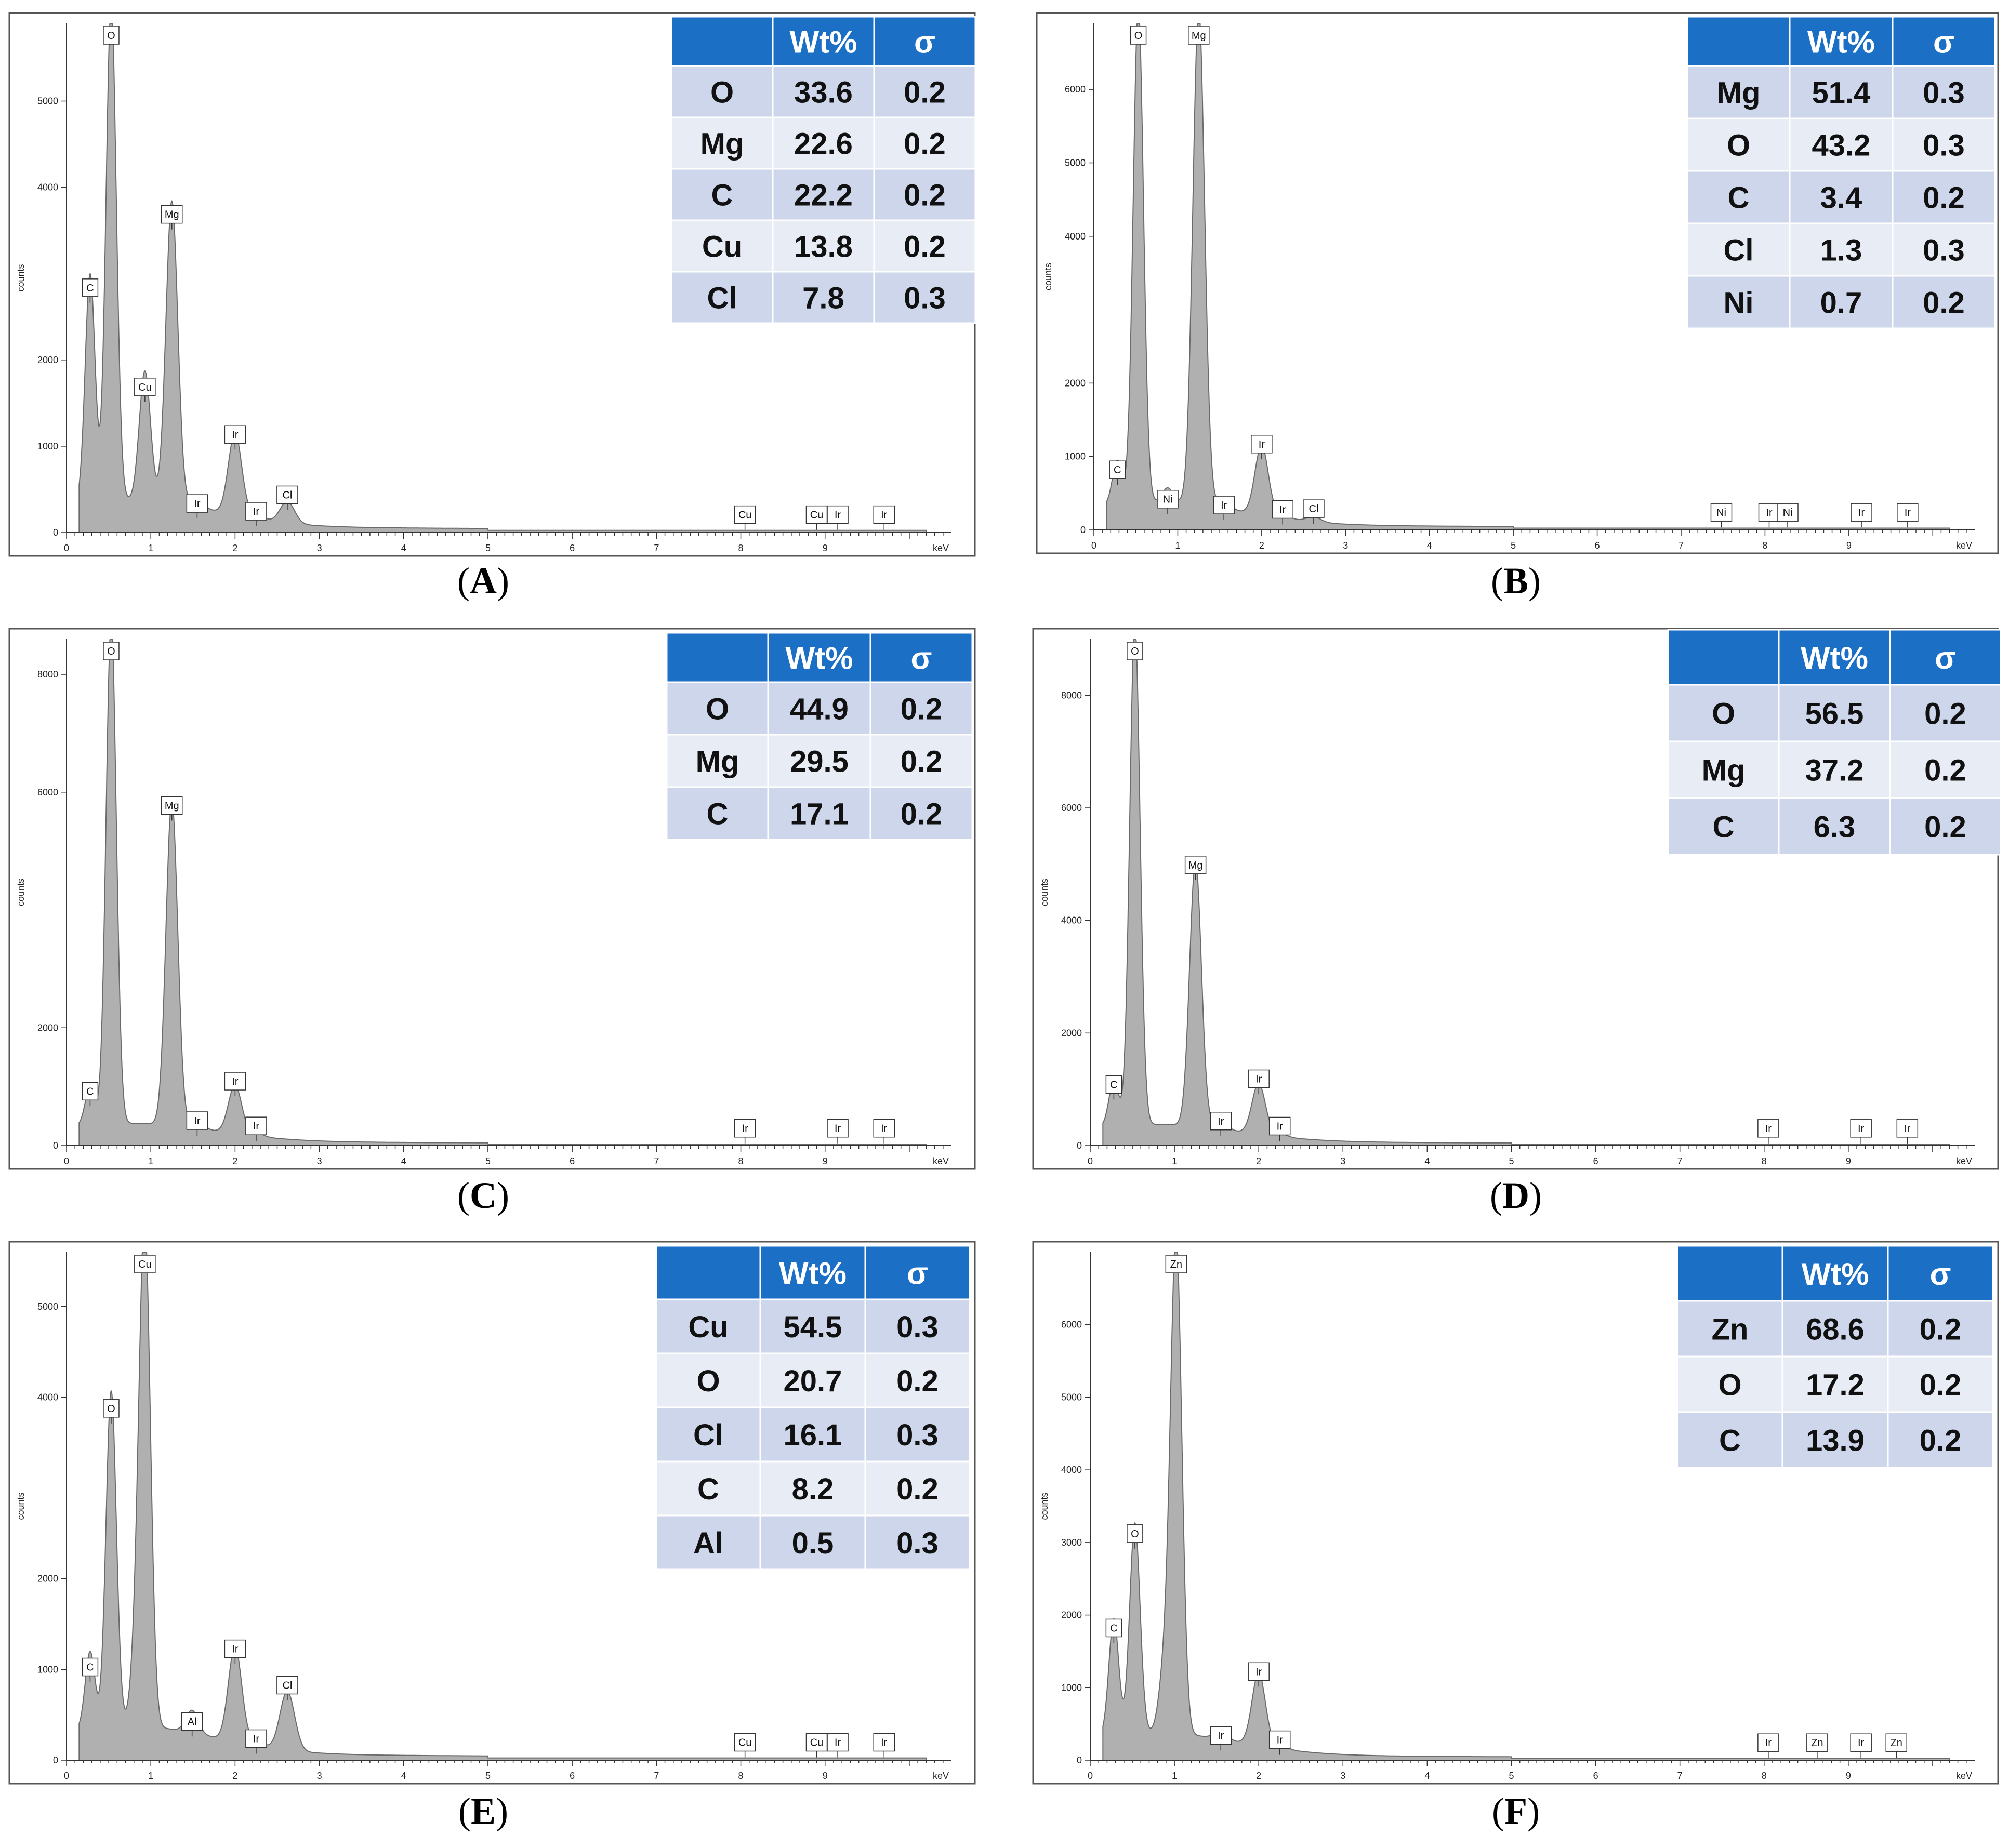 Image resolution: width=2009 pixels, height=1848 pixels. Describe the element at coordinates (1342, 1161) in the screenshot. I see `x-tick-label: 3` at that location.